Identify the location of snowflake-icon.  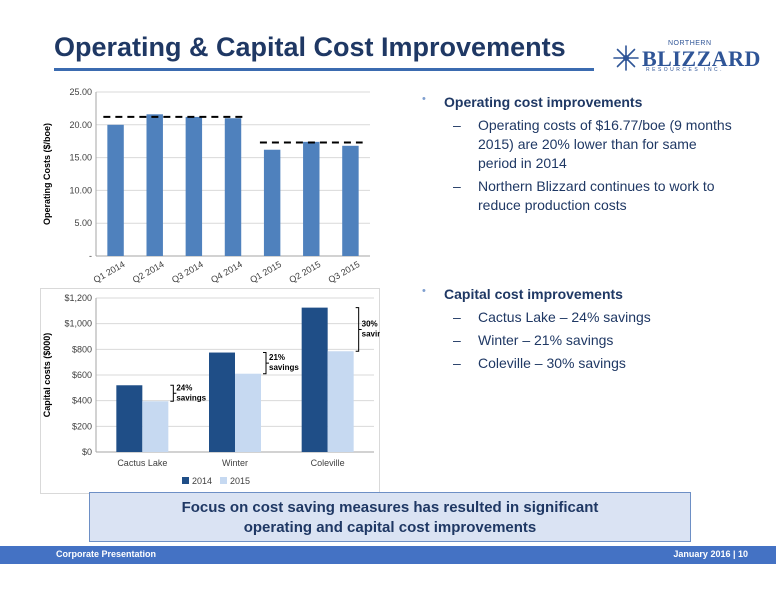
(626, 58).